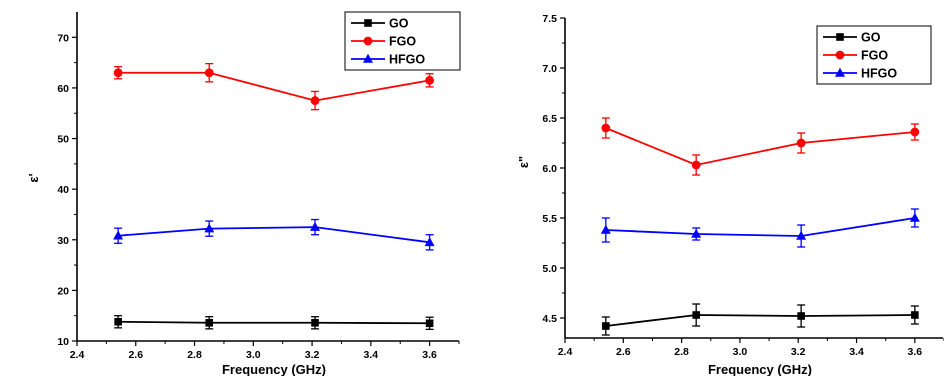 The width and height of the screenshot is (944, 376). I want to click on y-tick-label: 4.5, so click(549, 319).